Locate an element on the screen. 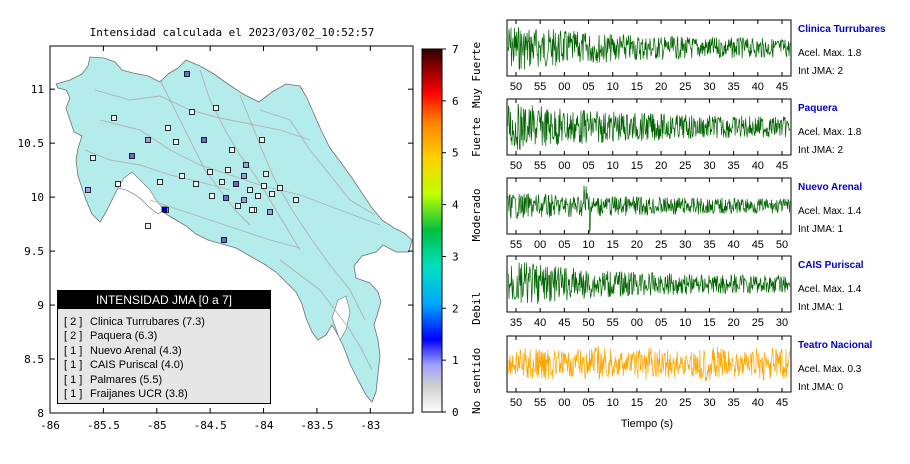 The width and height of the screenshot is (910, 464). legend-station: Nuevo Arenal (4.3) is located at coordinates (136, 350).